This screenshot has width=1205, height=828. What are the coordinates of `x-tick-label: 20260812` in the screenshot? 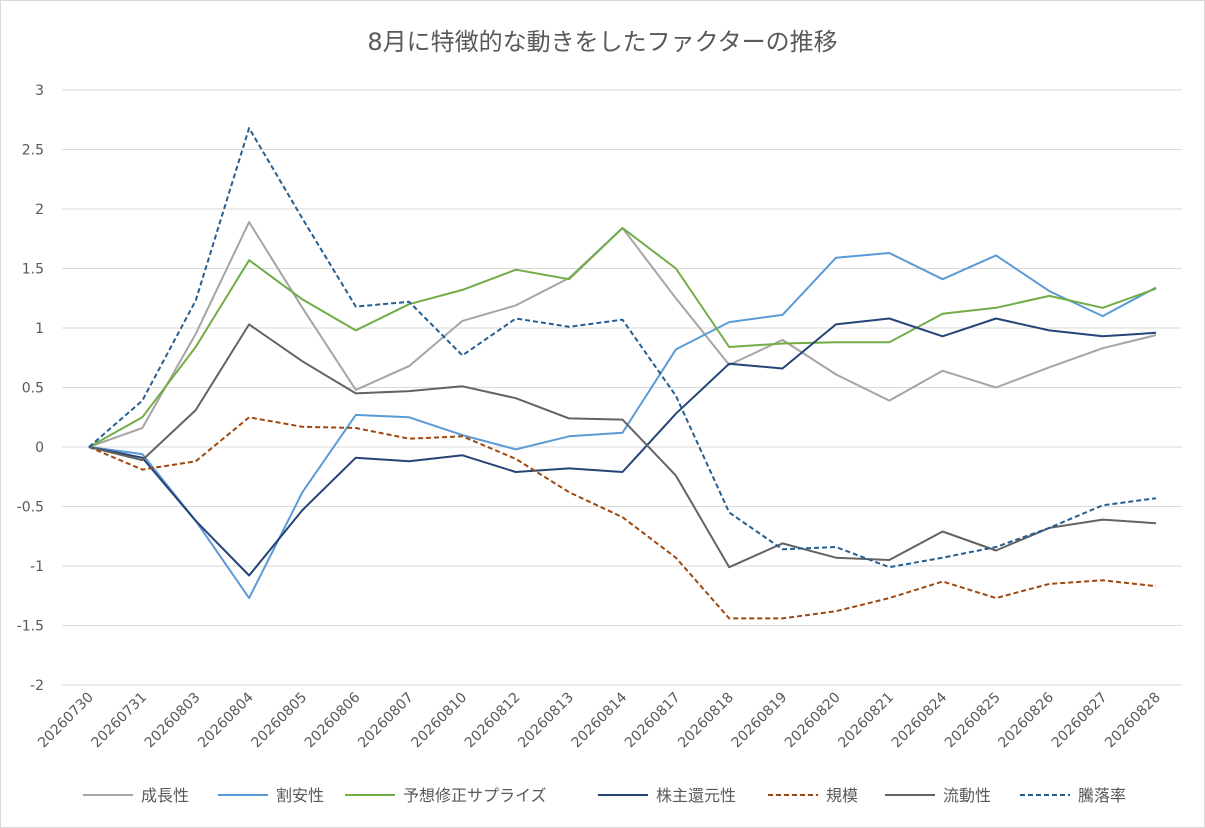 It's located at (493, 721).